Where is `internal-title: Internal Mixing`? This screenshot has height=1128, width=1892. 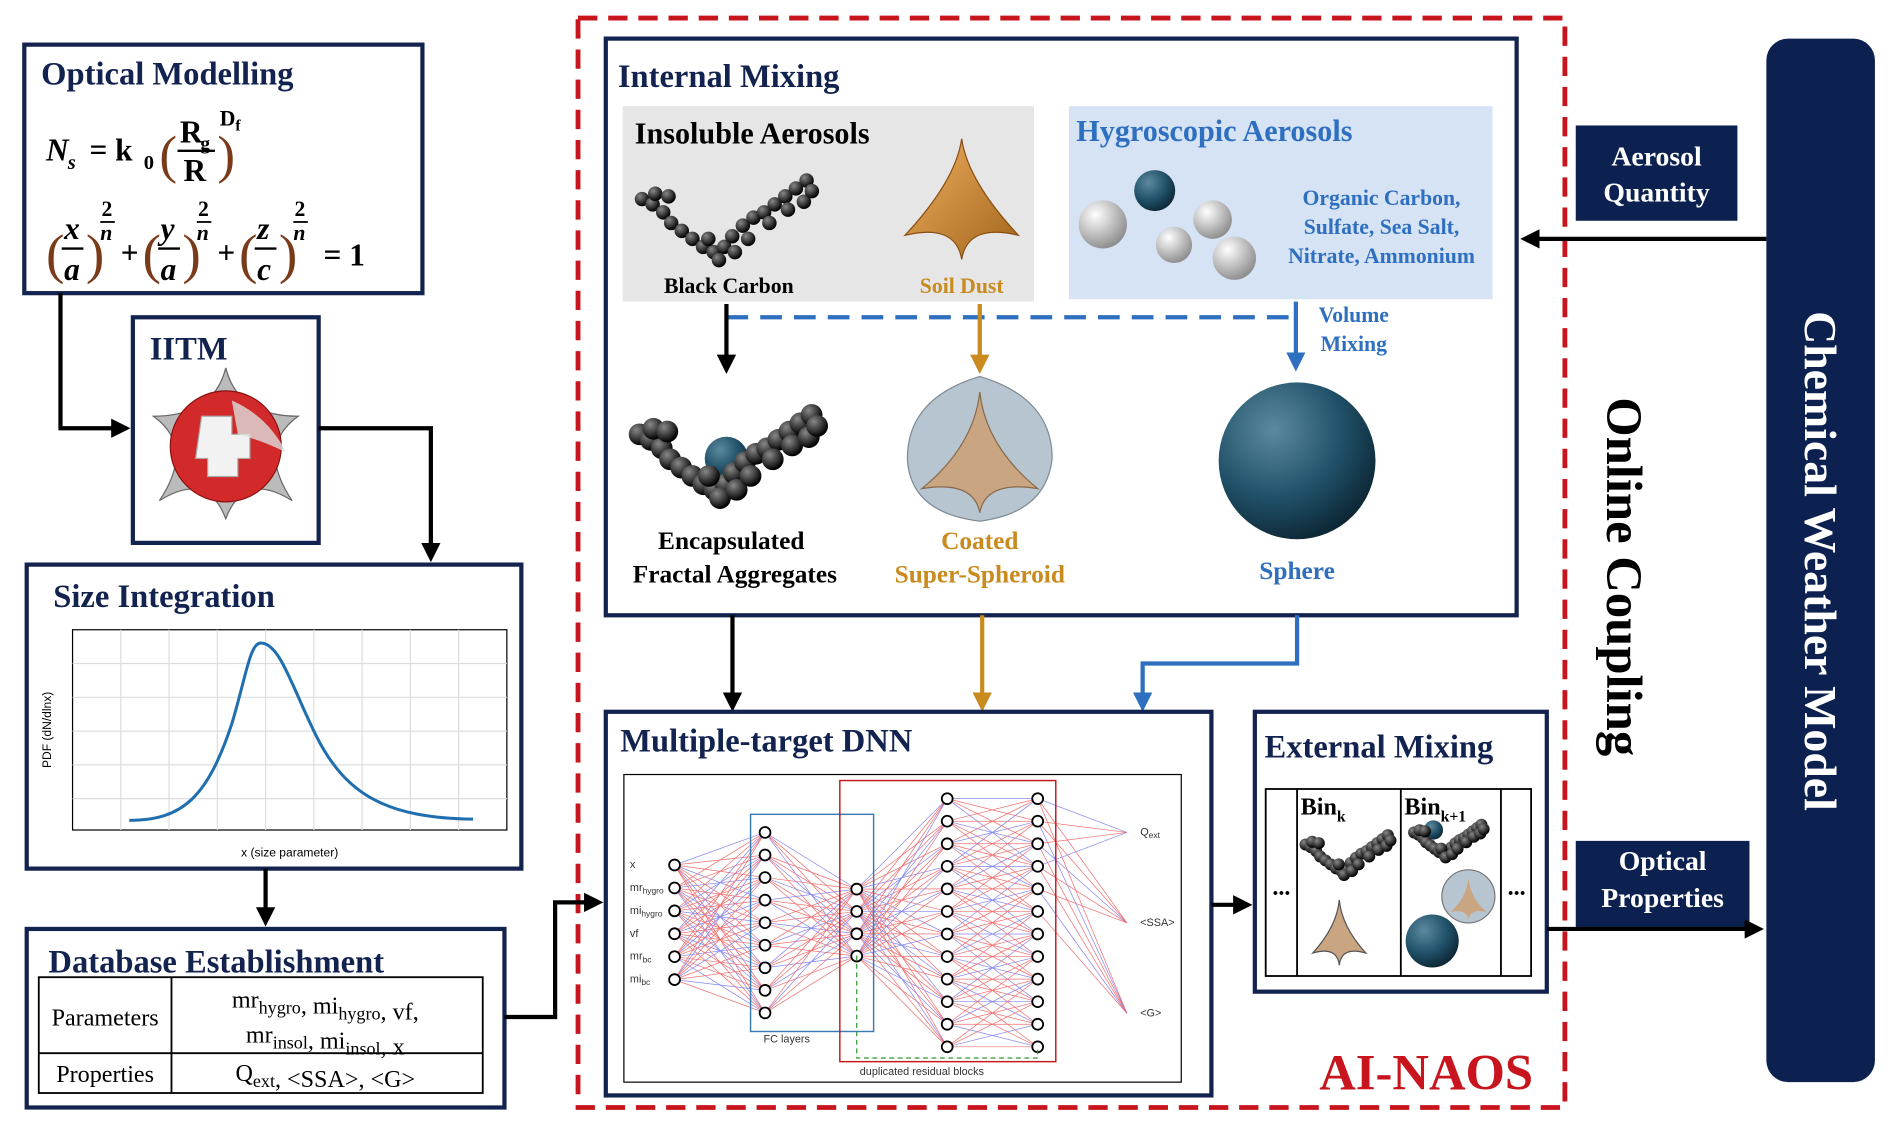
internal-title: Internal Mixing is located at coordinates (729, 77).